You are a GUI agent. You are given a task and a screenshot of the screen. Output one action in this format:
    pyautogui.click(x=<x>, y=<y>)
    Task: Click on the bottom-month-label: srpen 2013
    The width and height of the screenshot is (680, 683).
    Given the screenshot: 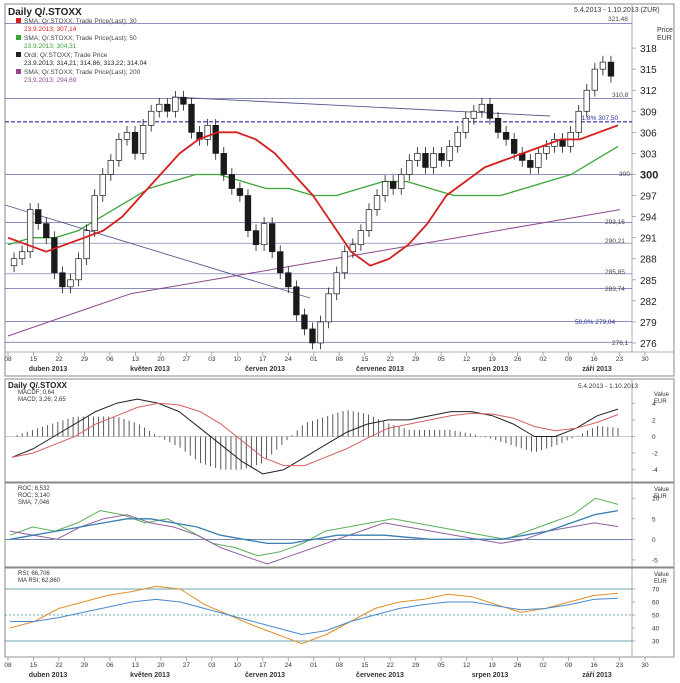 What is the action you would take?
    pyautogui.click(x=490, y=675)
    